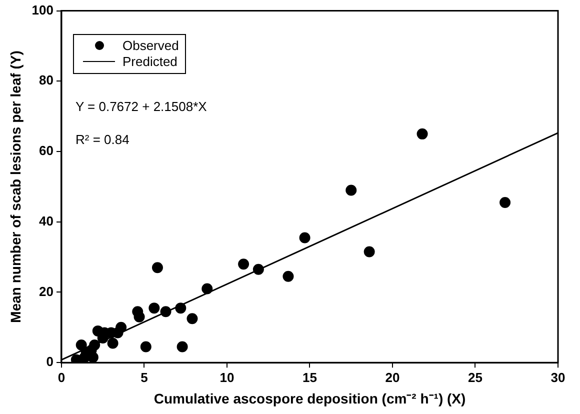 The image size is (580, 414). What do you see at coordinates (141, 106) in the screenshot?
I see `annotation: Y = 0.7672 + 2.1508*X` at bounding box center [141, 106].